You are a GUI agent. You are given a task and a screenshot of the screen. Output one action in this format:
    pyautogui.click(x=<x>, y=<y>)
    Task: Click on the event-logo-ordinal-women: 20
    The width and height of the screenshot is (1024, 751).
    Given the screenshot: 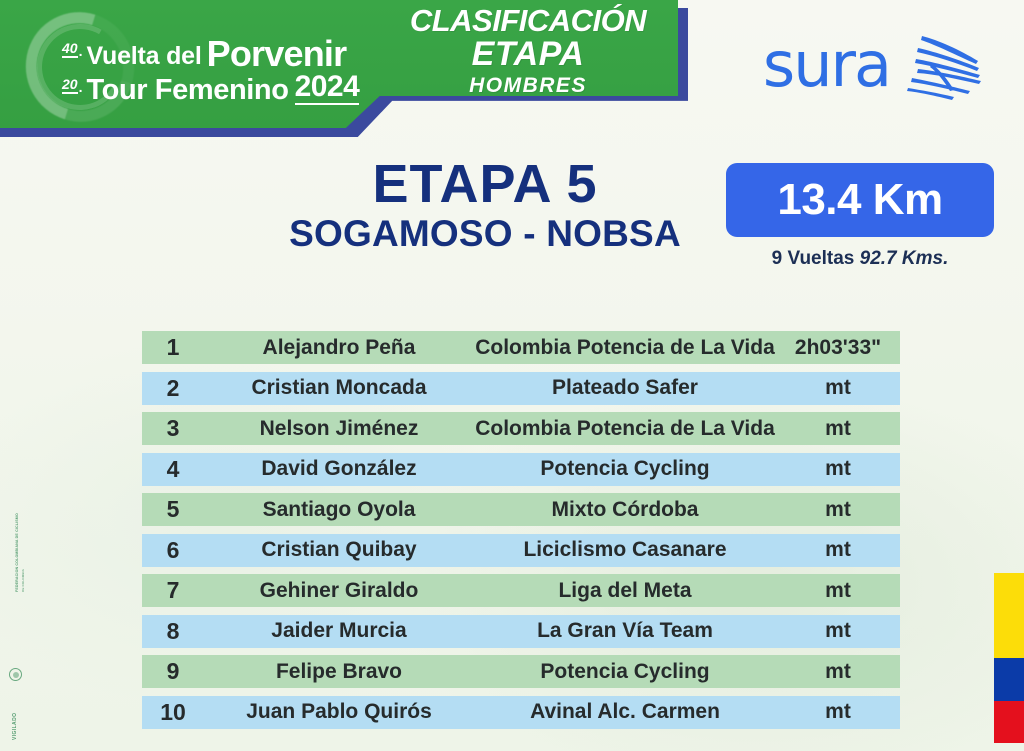 What is the action you would take?
    pyautogui.click(x=70, y=85)
    